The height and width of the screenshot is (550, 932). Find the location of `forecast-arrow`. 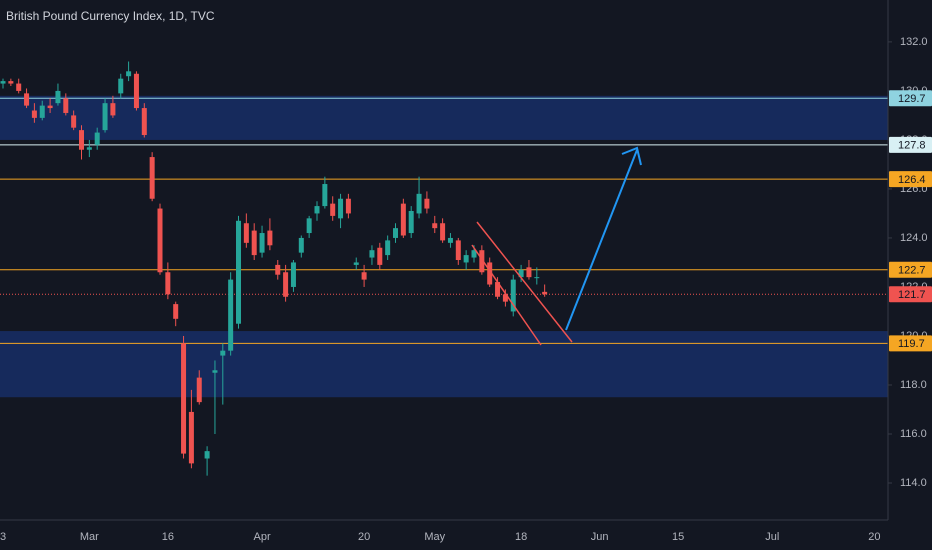

forecast-arrow is located at coordinates (601, 240).